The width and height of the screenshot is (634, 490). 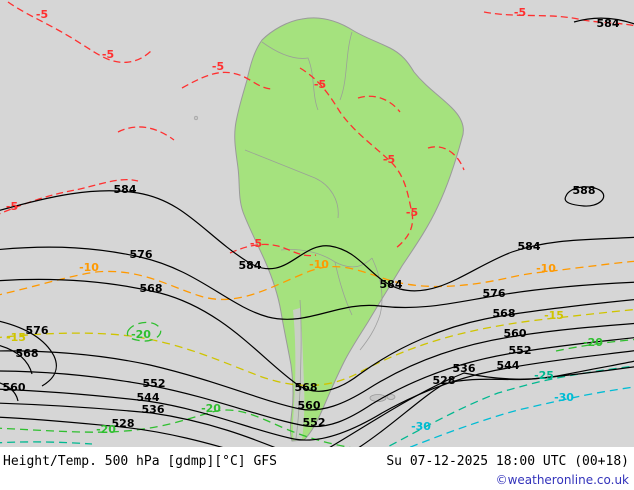 I want to click on falkland-islands, so click(x=378, y=398).